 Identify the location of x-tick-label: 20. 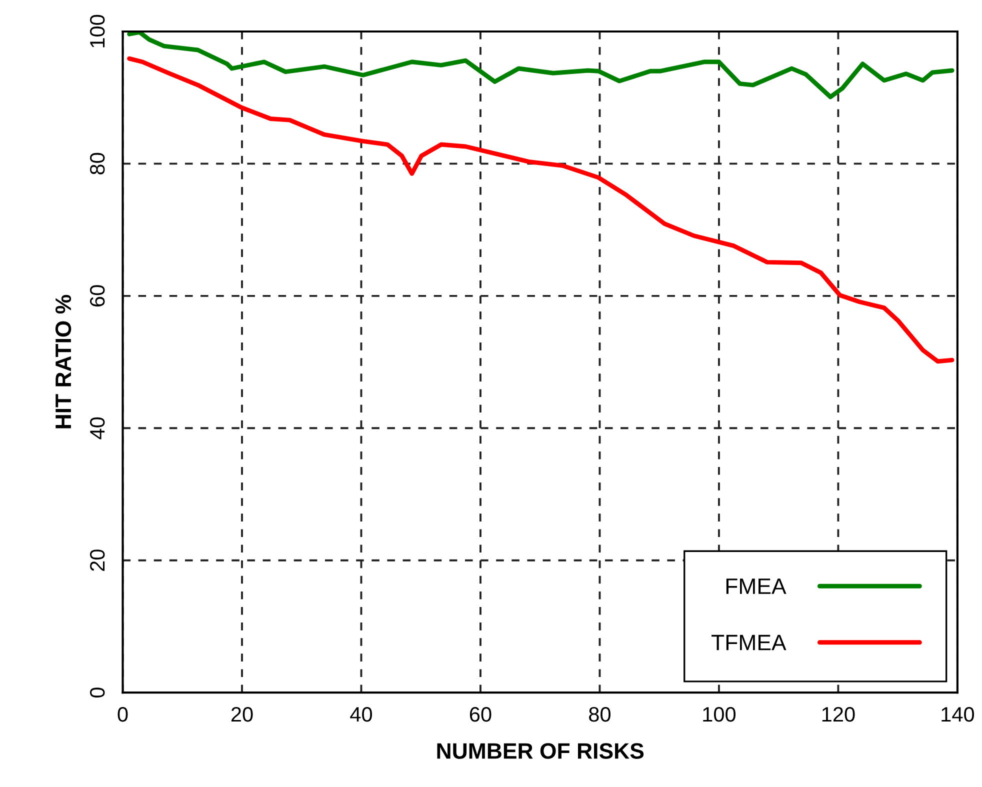
(242, 714).